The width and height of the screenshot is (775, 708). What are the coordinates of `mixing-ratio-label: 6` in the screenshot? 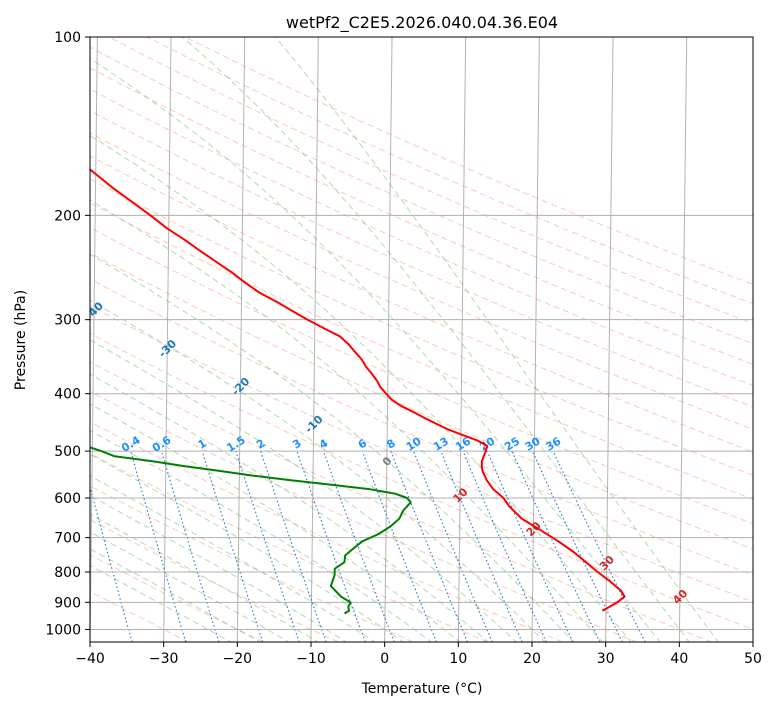 It's located at (363, 443).